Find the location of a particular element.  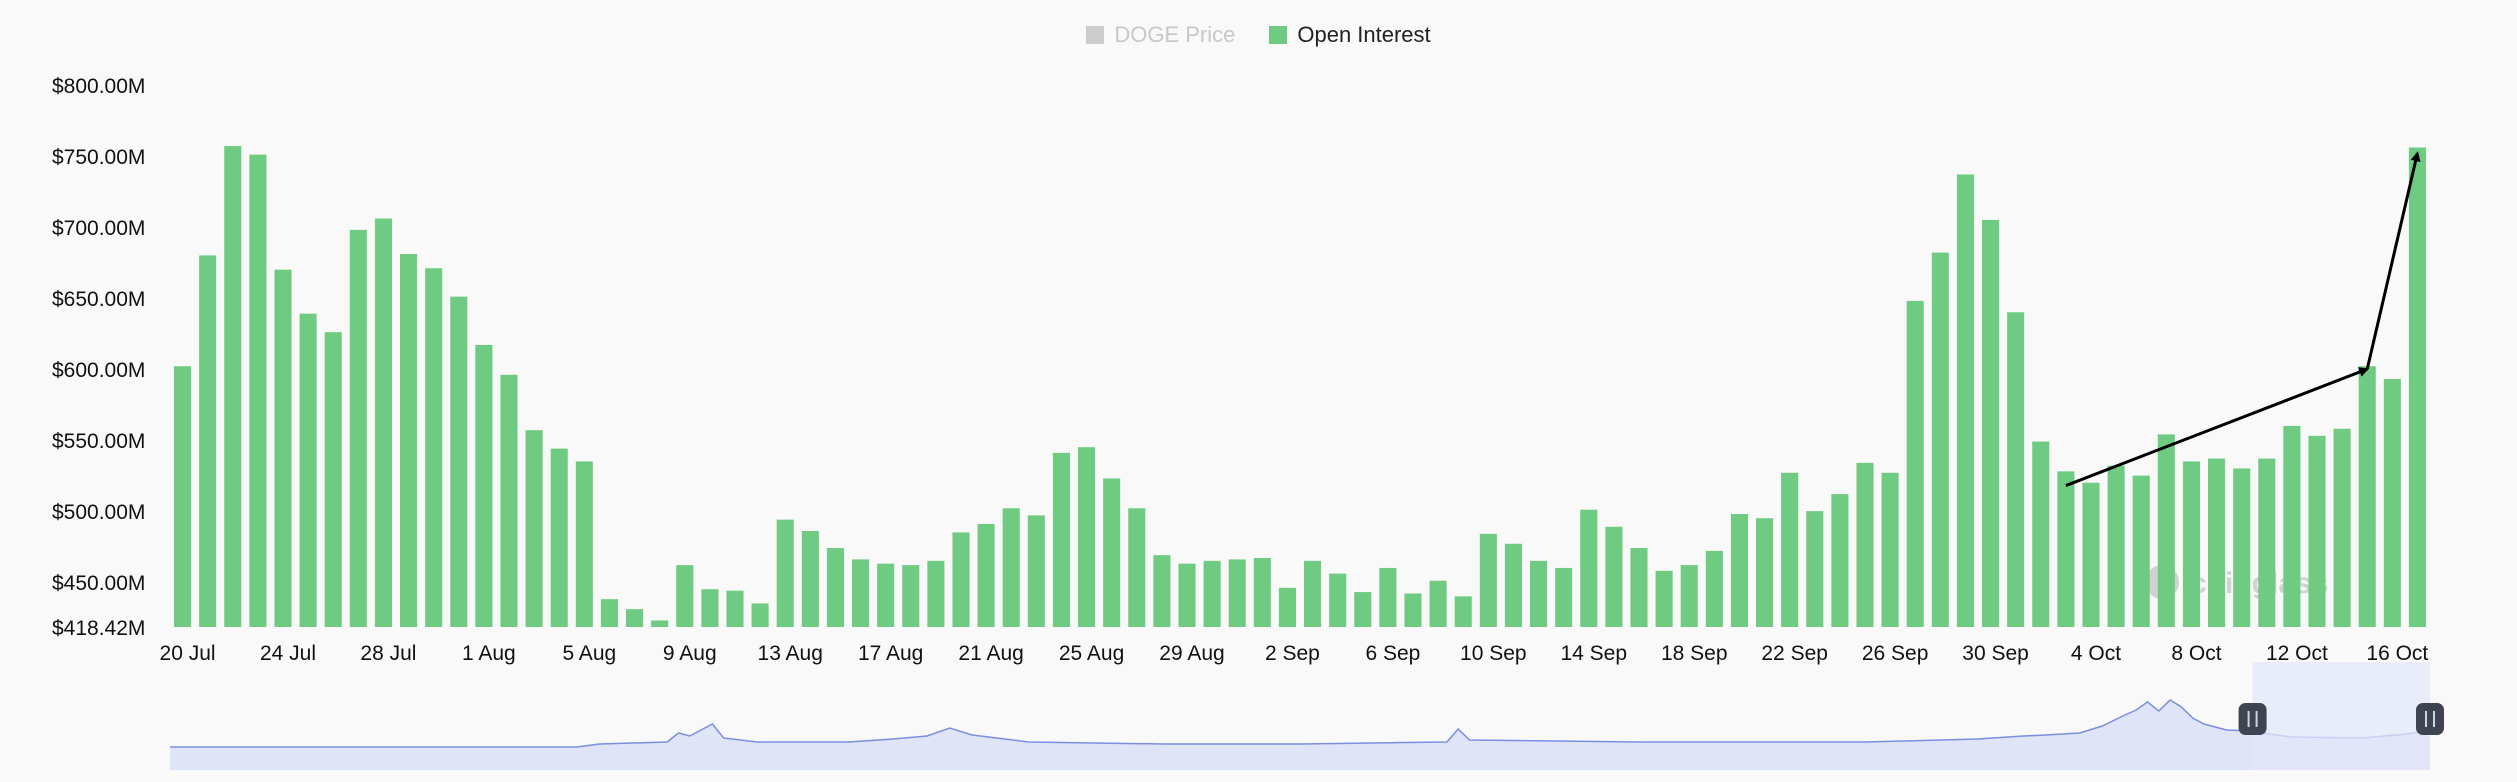

navigator-right-handle is located at coordinates (2430, 719).